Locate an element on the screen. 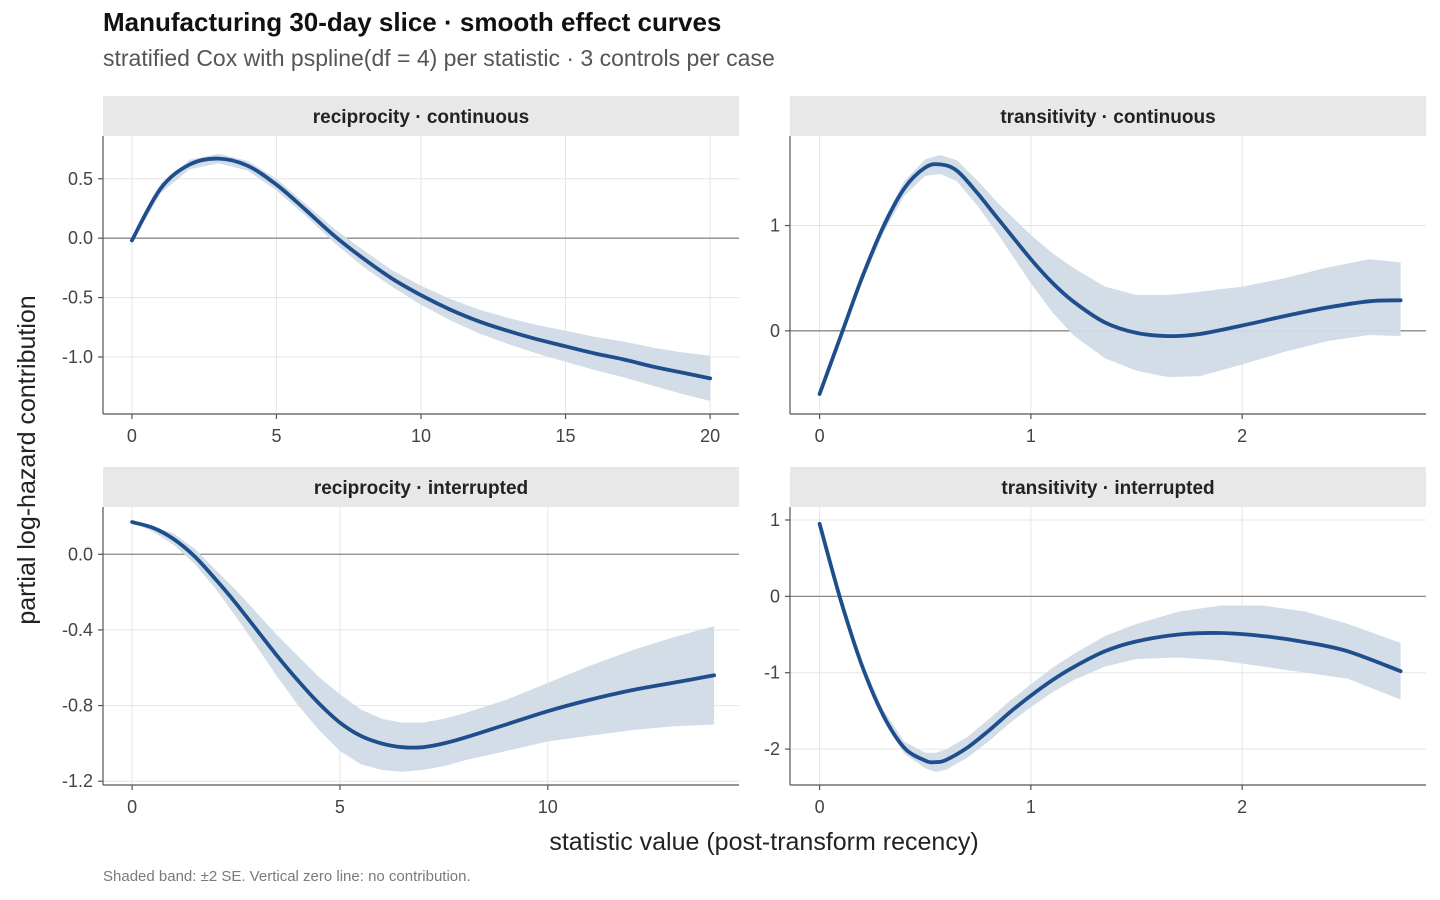 The height and width of the screenshot is (900, 1440). panel-strip-label: reciprocity · interrupted is located at coordinates (421, 488).